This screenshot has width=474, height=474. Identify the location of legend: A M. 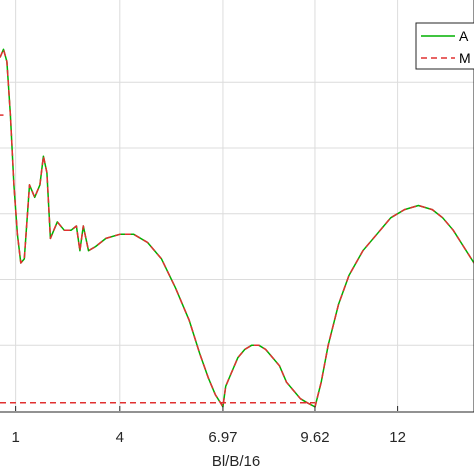
(444, 46).